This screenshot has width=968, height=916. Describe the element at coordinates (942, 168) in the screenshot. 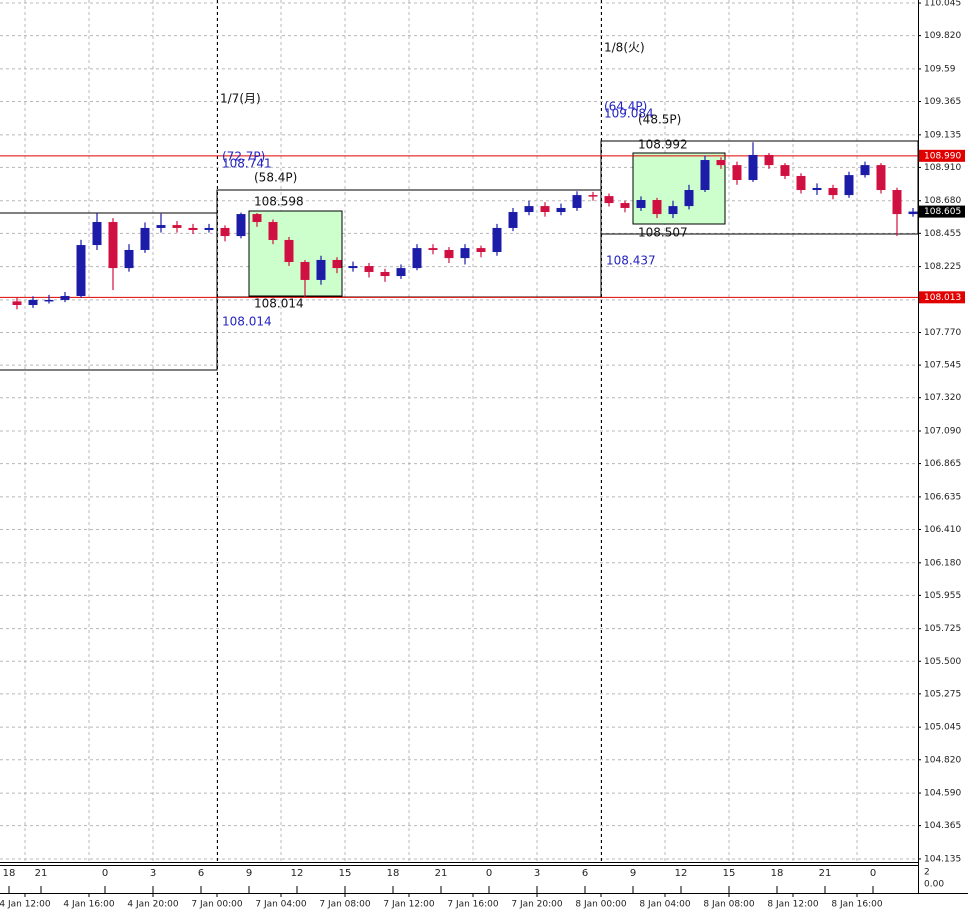

I see `y-tick-label: 108.910` at that location.